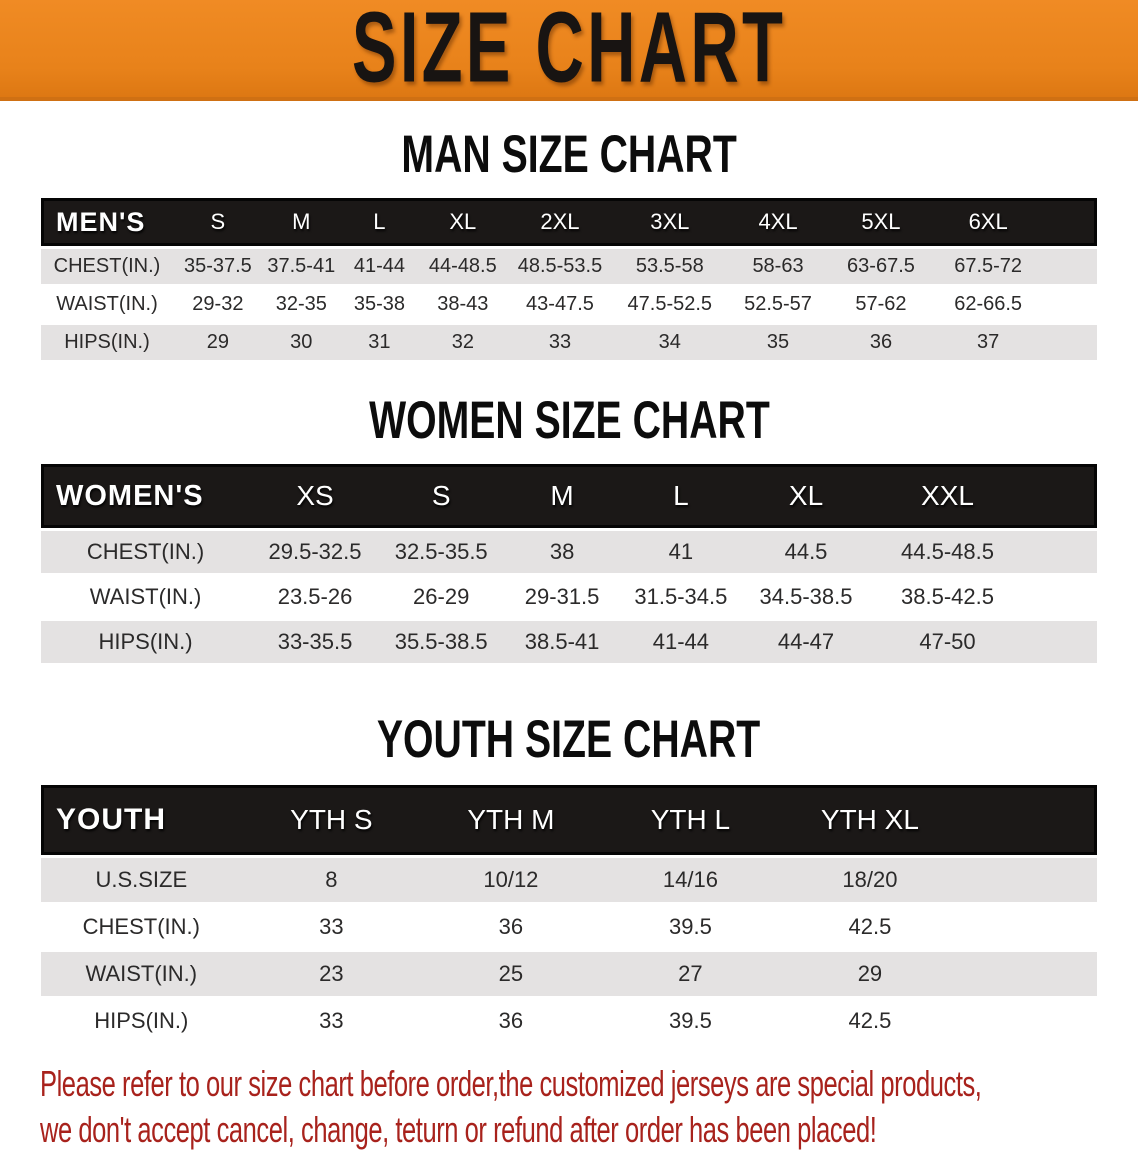 This screenshot has width=1138, height=1160. Describe the element at coordinates (681, 597) in the screenshot. I see `size-value: 31.5-34.5` at that location.